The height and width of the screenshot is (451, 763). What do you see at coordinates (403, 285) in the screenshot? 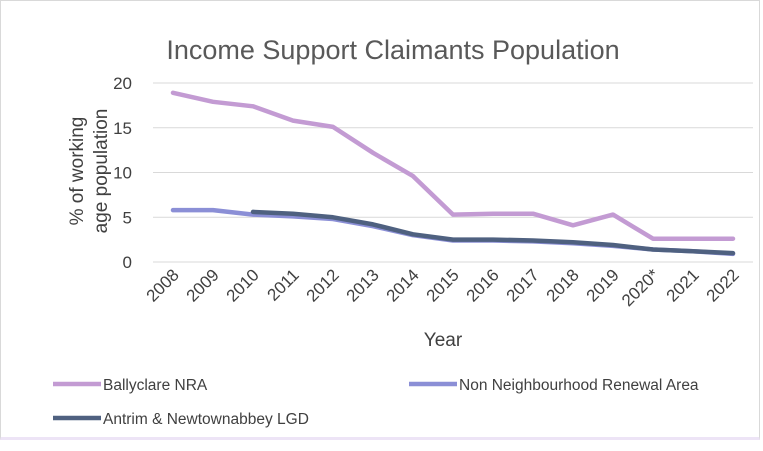
I see `x-tick-label: 2014` at bounding box center [403, 285].